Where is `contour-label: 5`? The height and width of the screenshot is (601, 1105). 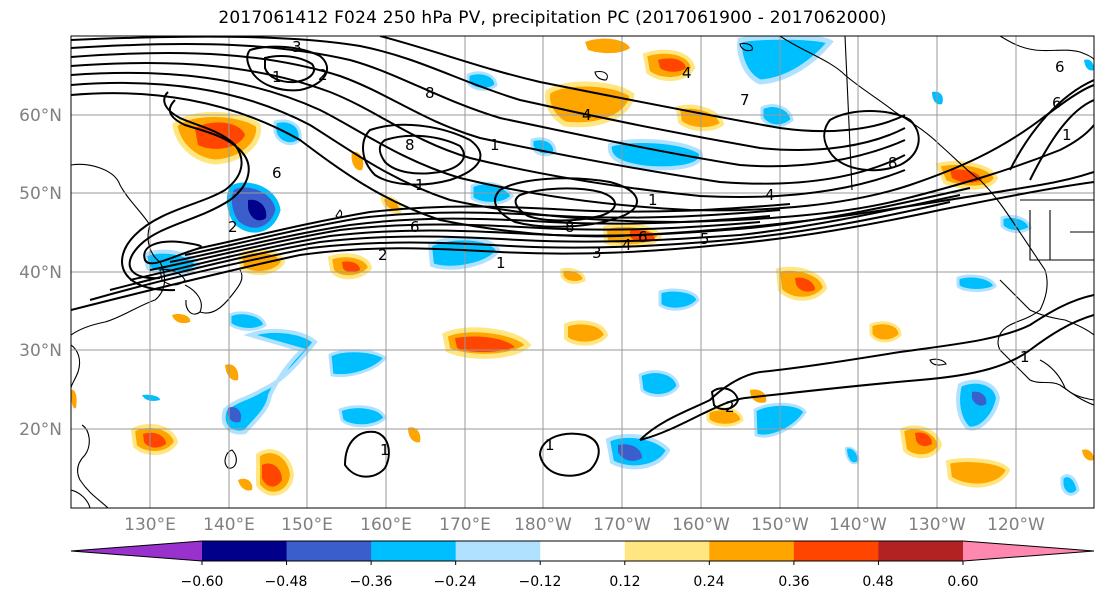 contour-label: 5 is located at coordinates (705, 239).